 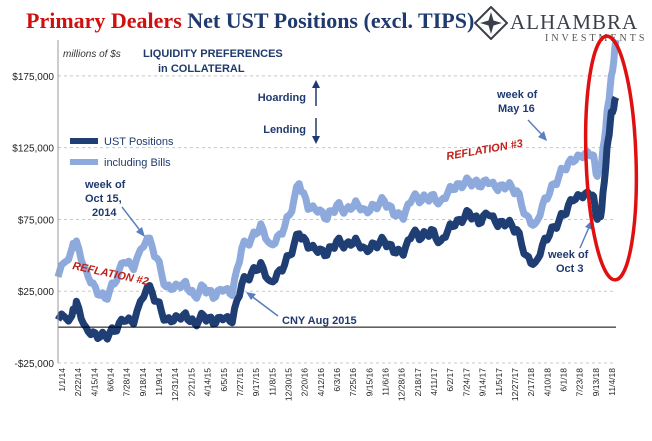 I want to click on y-tick-label: $175,000, so click(x=33, y=77).